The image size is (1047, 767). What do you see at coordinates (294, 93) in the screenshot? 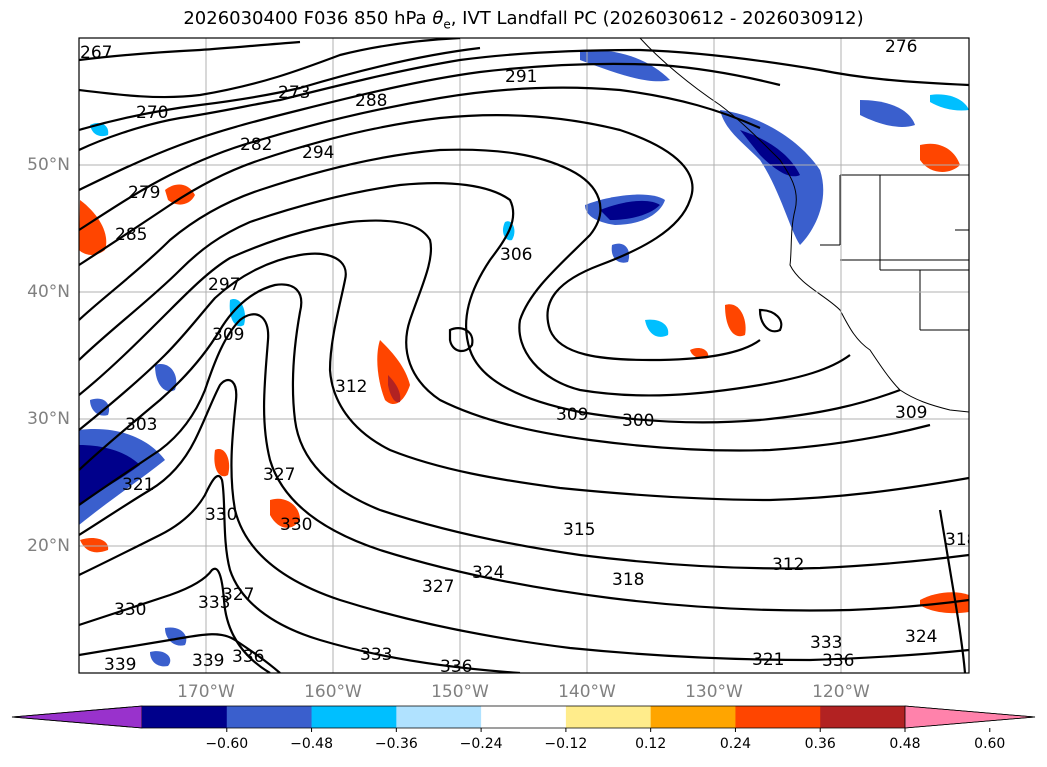
I see `contour-label: 273` at bounding box center [294, 93].